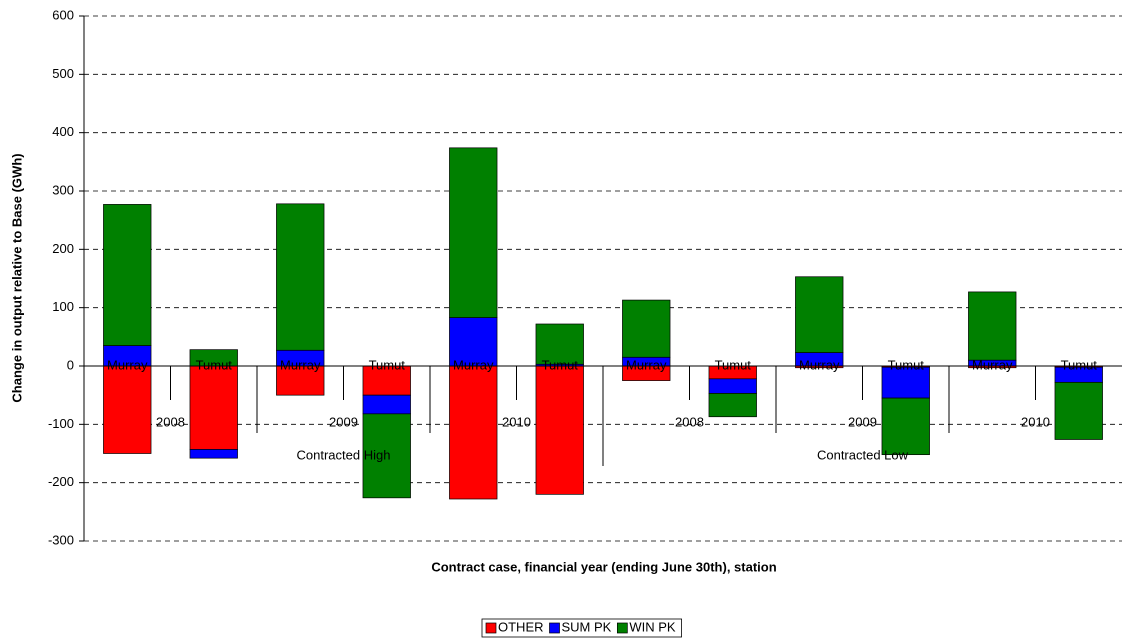  I want to click on y-tick-label: 200, so click(63, 248).